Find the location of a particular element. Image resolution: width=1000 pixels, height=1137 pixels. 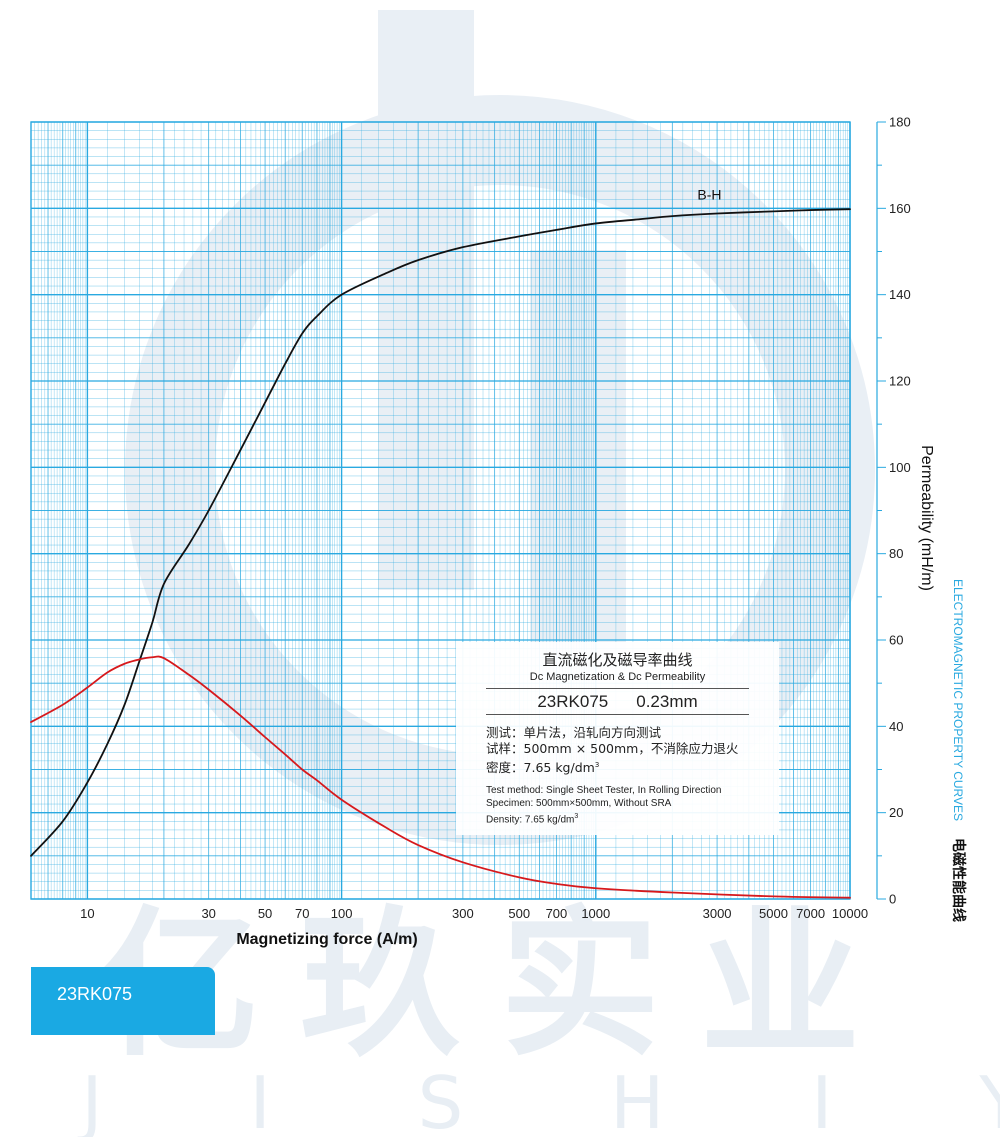

specimen-en: Specimen: 500mm×500mm, Without SRA is located at coordinates (579, 804).